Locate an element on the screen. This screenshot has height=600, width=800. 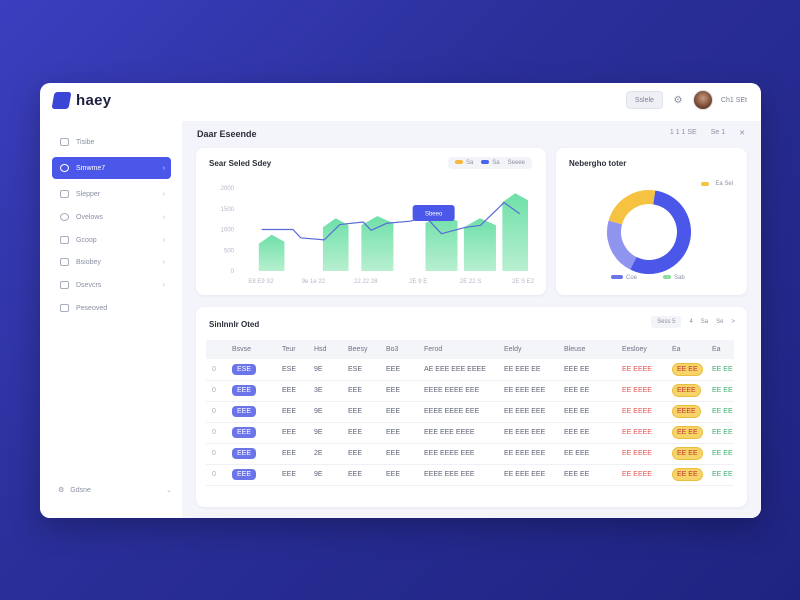
sidebar-item-bsiobey: Bsiobey › is located at coordinates (111, 262).